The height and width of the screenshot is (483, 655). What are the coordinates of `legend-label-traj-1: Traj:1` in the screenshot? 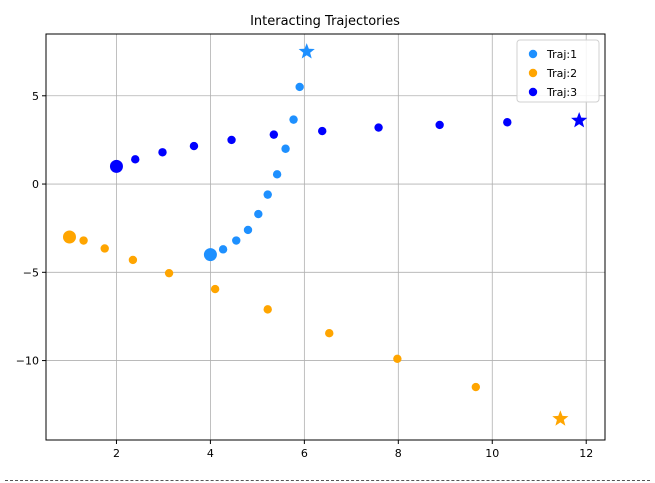 It's located at (561, 54).